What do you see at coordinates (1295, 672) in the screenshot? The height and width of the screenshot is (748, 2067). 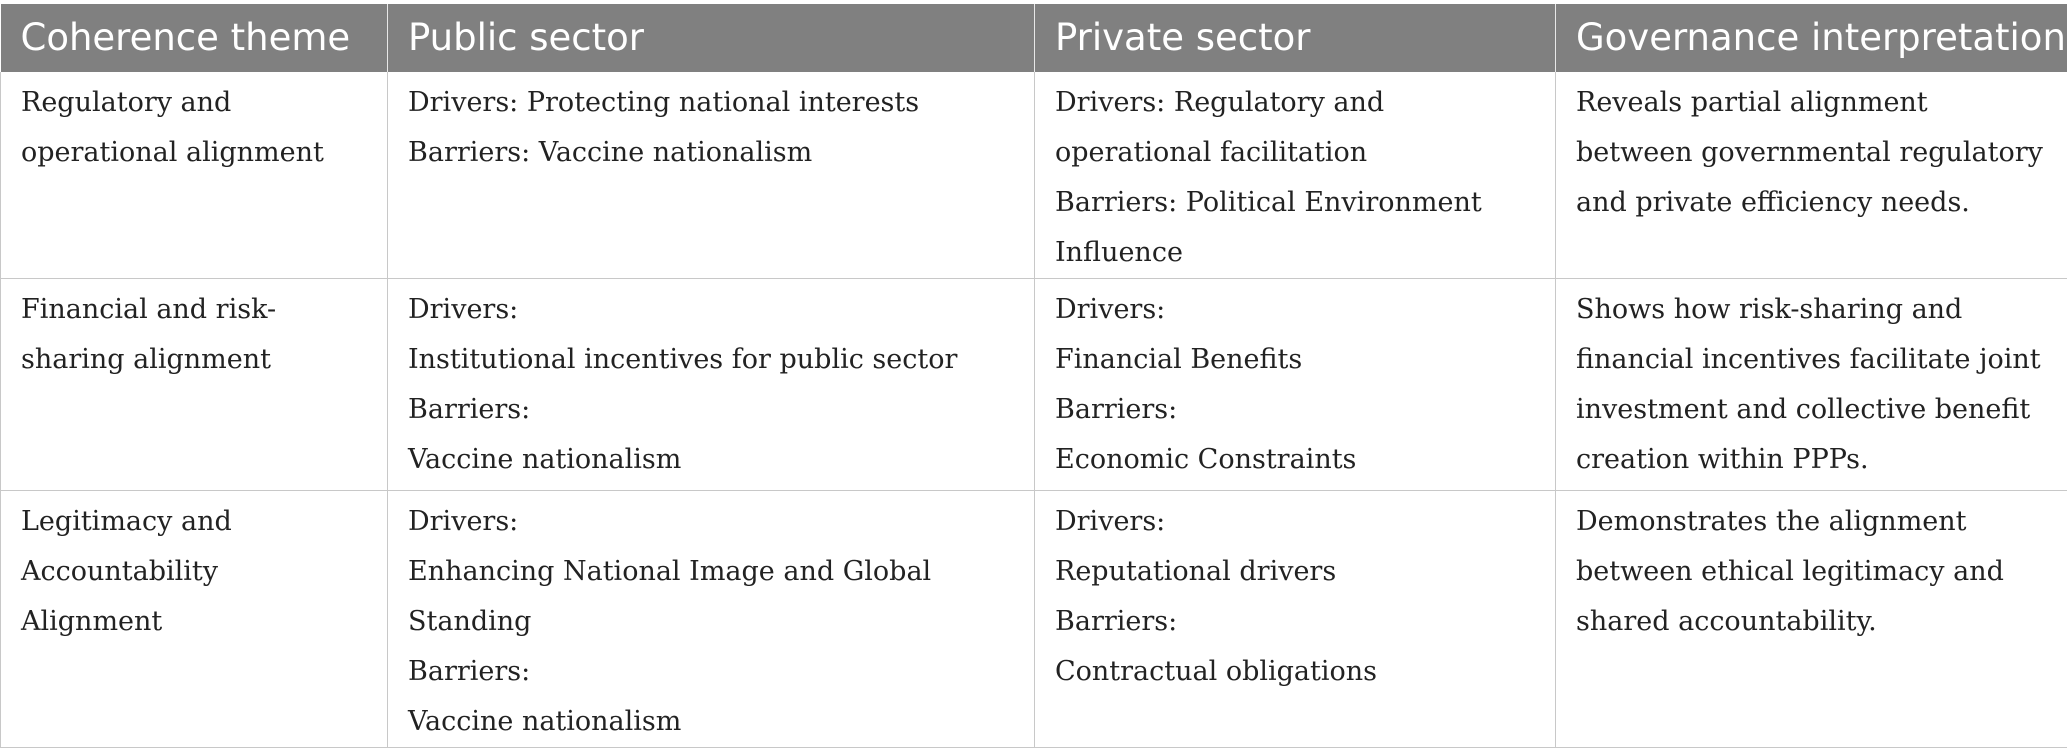 I see `private-line: Contractual obligations` at bounding box center [1295, 672].